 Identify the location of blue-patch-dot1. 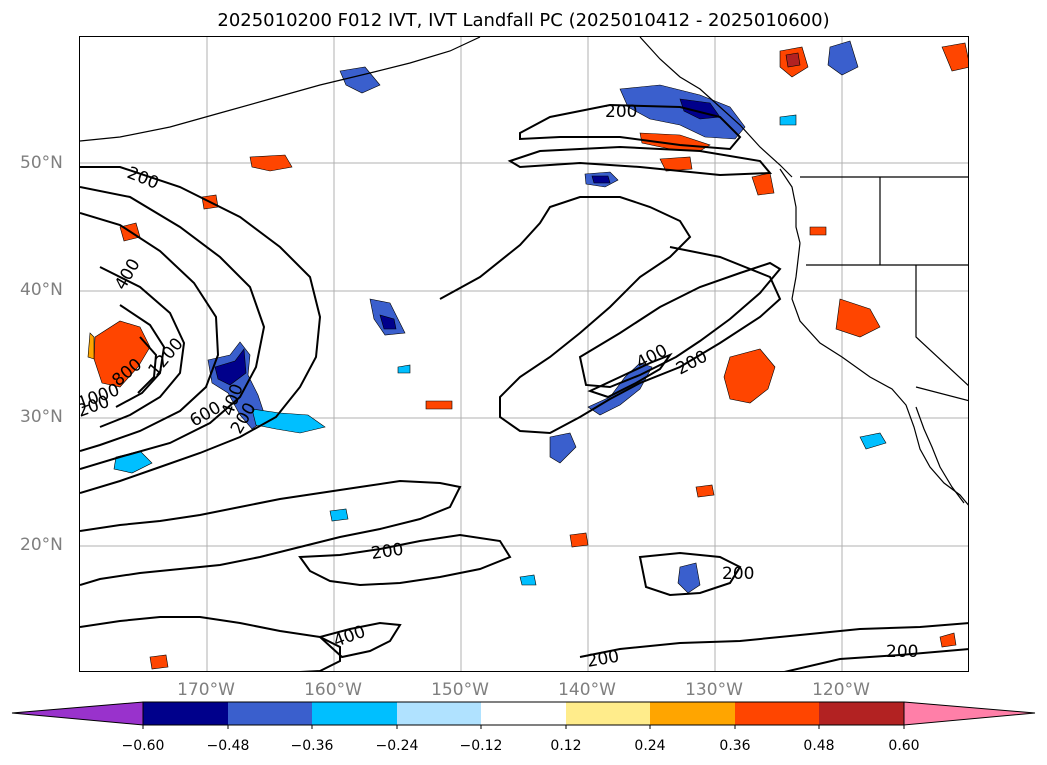
(404, 369).